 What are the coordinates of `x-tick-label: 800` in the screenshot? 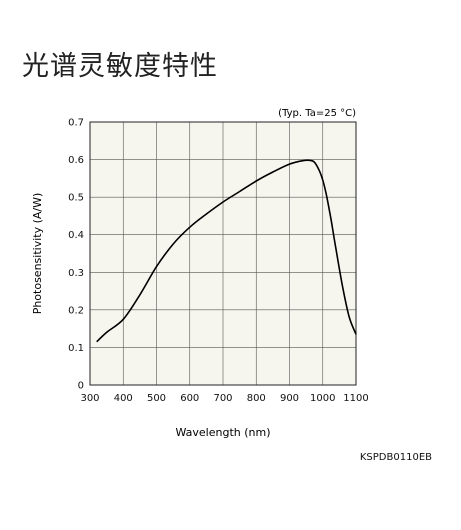 It's located at (256, 398).